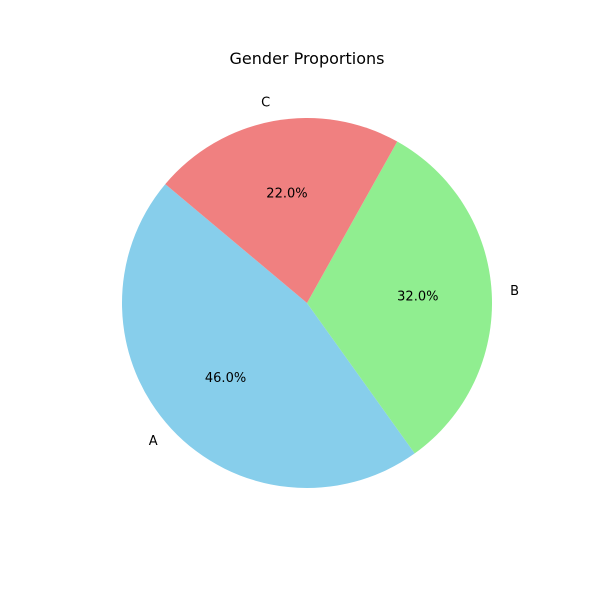 The width and height of the screenshot is (600, 600). I want to click on pie-slice-c, so click(281, 211).